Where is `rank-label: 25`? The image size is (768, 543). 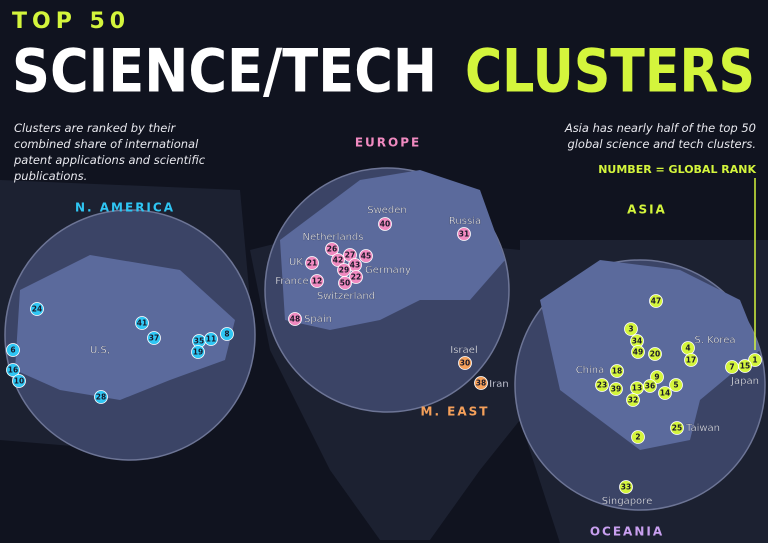
rank-label: 25 is located at coordinates (677, 428).